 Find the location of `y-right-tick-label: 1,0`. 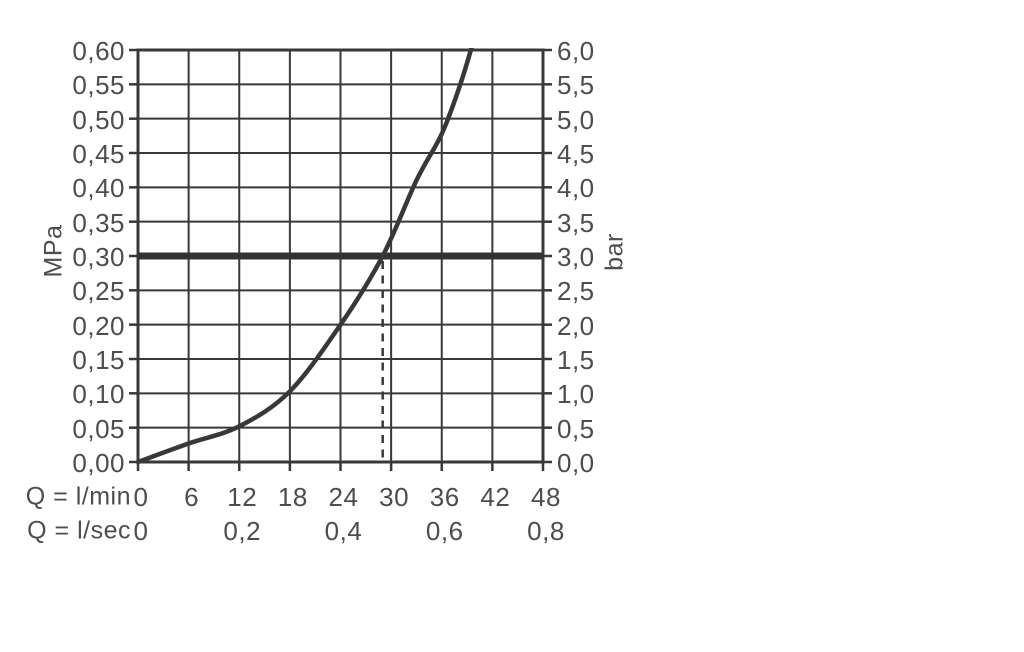

y-right-tick-label: 1,0 is located at coordinates (576, 394).